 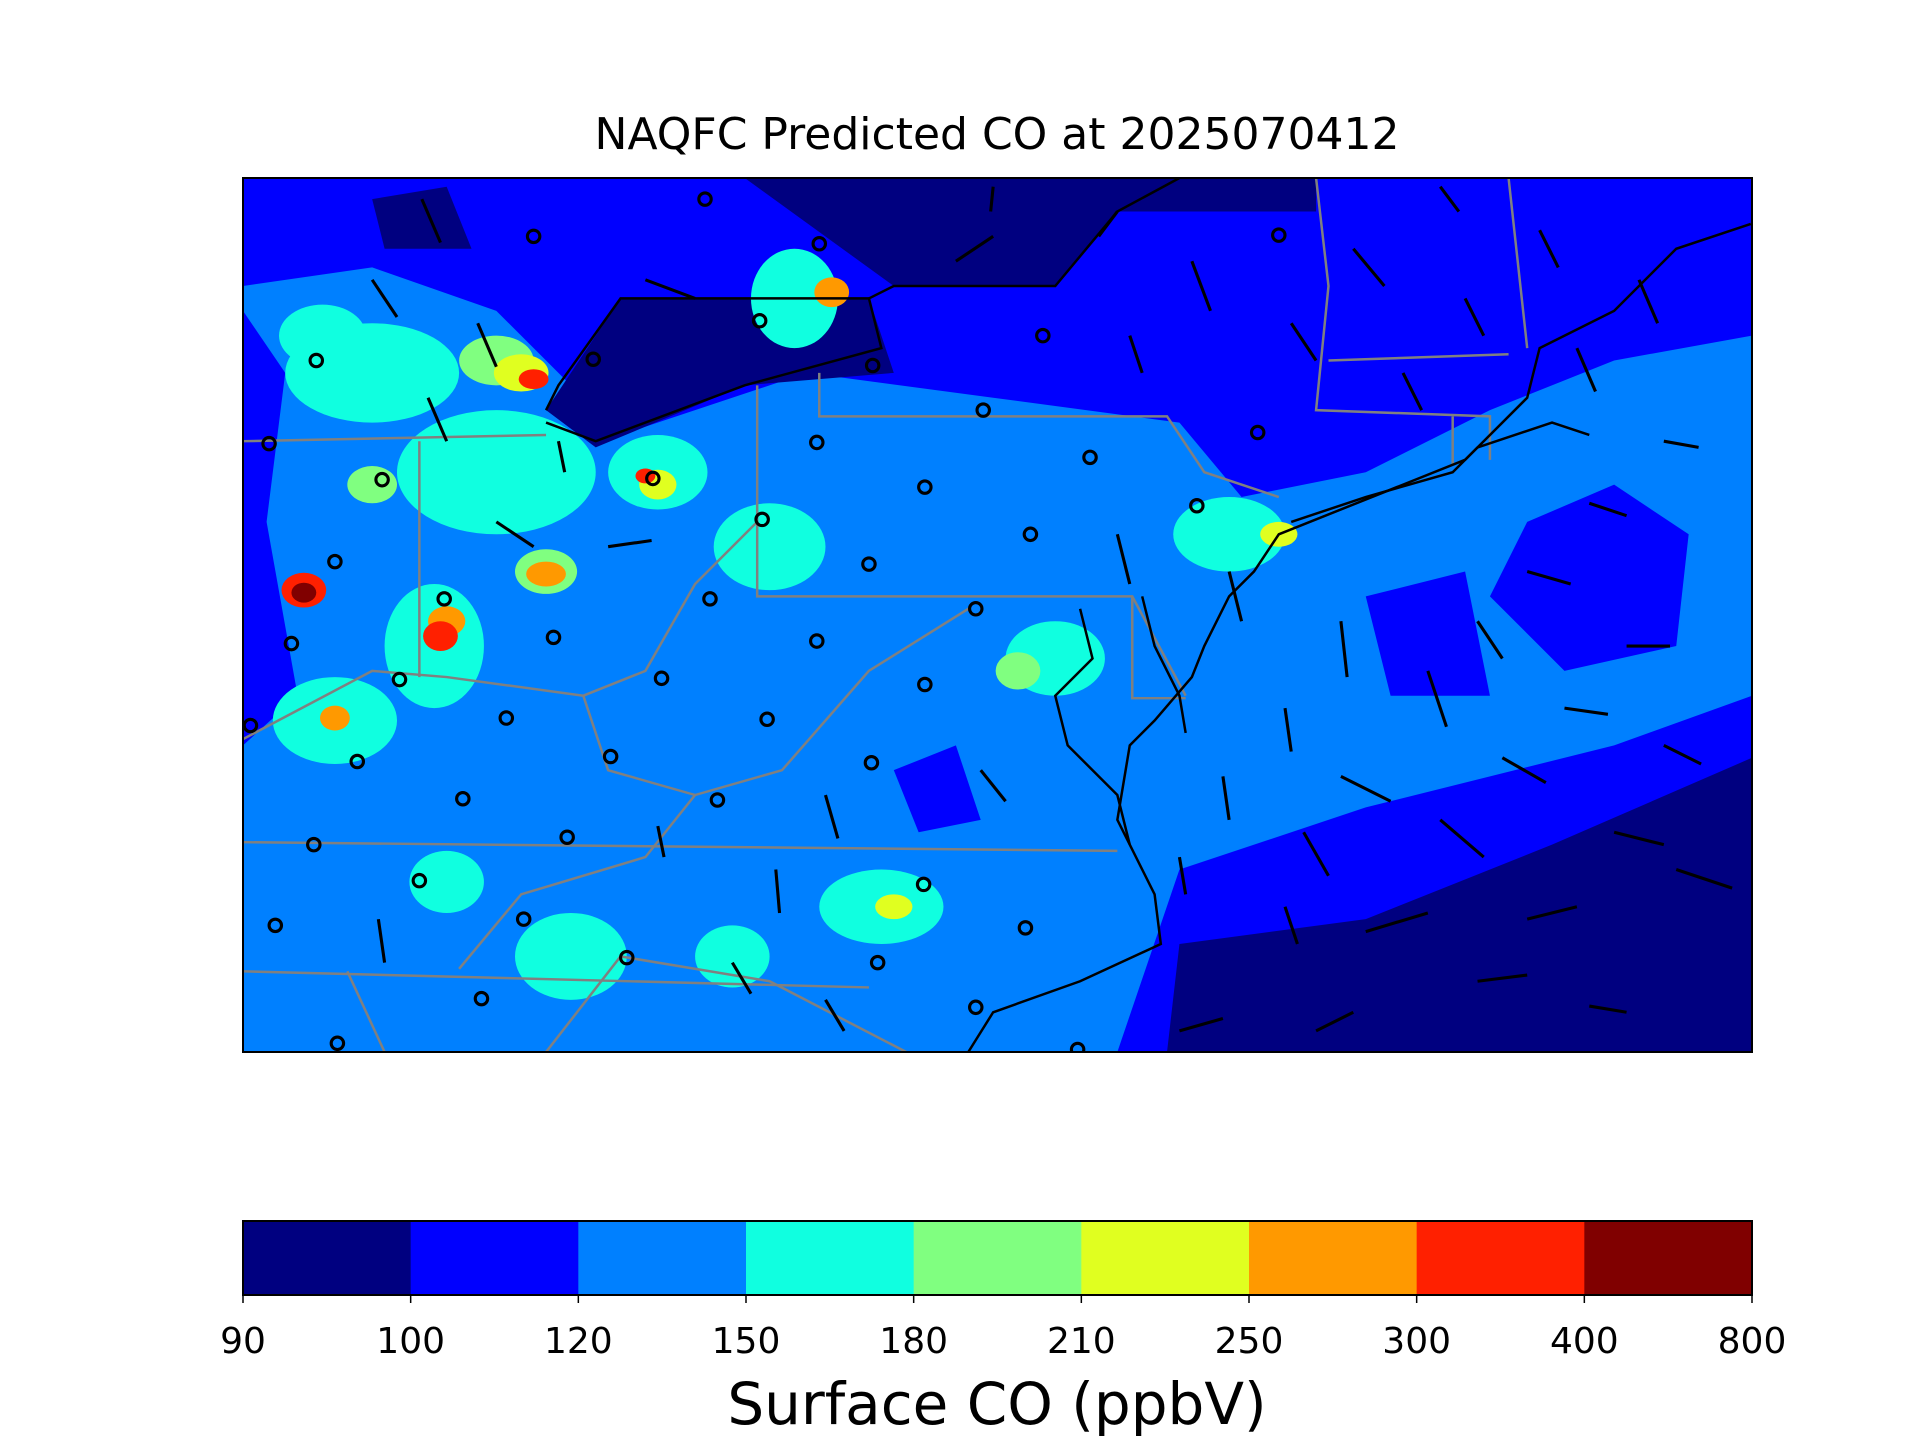 I want to click on colorbar-tick-label: 210, so click(x=1081, y=1341).